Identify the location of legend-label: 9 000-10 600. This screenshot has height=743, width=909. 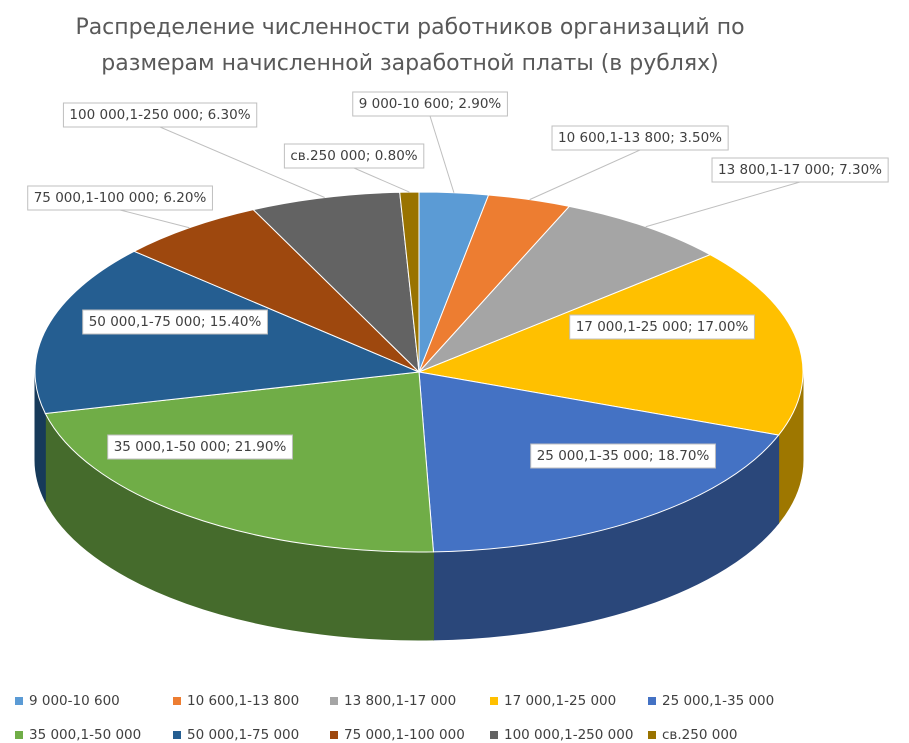
(74, 701).